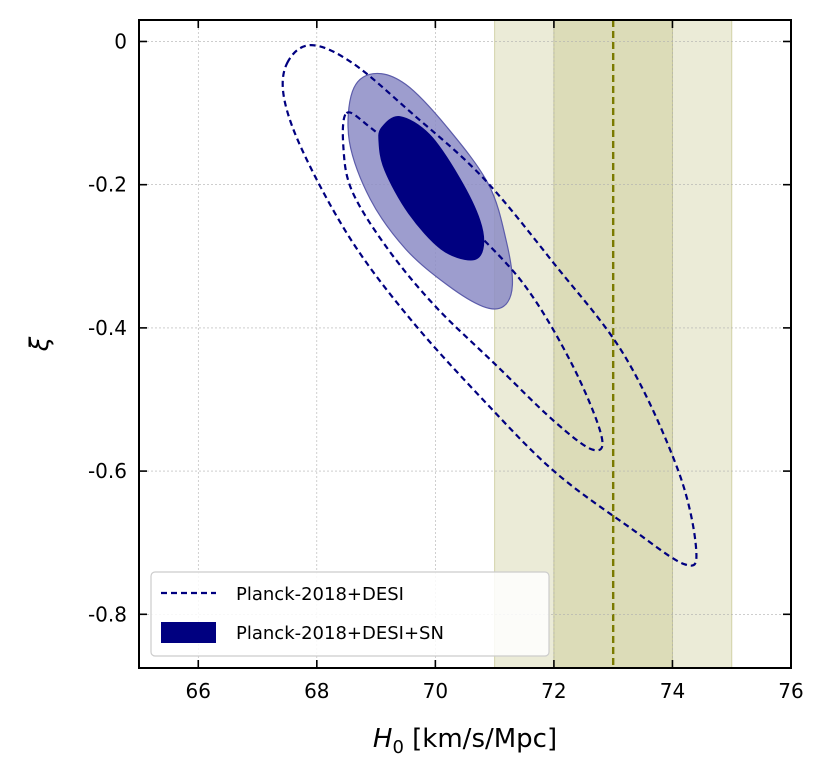 Image resolution: width=830 pixels, height=779 pixels. What do you see at coordinates (465, 741) in the screenshot?
I see `x-axis-label: H0 [km/s/Mpc]` at bounding box center [465, 741].